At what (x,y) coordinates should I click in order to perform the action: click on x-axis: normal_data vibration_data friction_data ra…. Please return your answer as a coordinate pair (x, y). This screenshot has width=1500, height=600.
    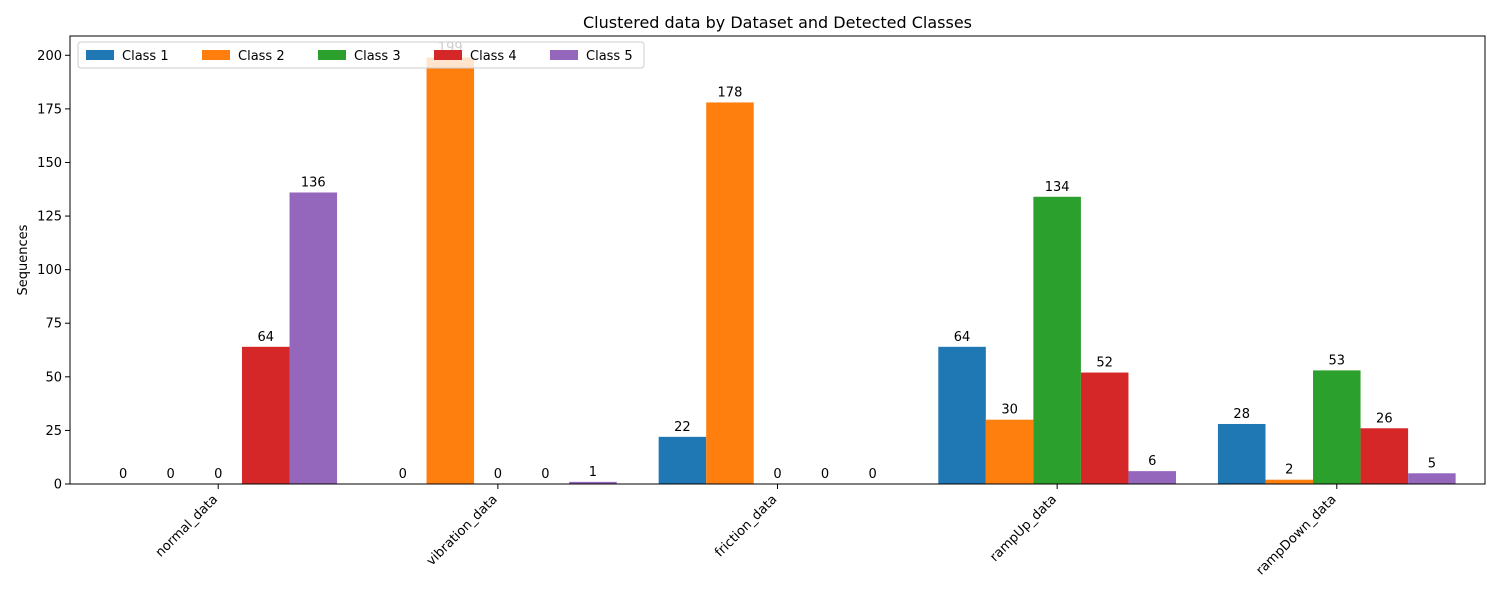
    Looking at the image, I should click on (746, 531).